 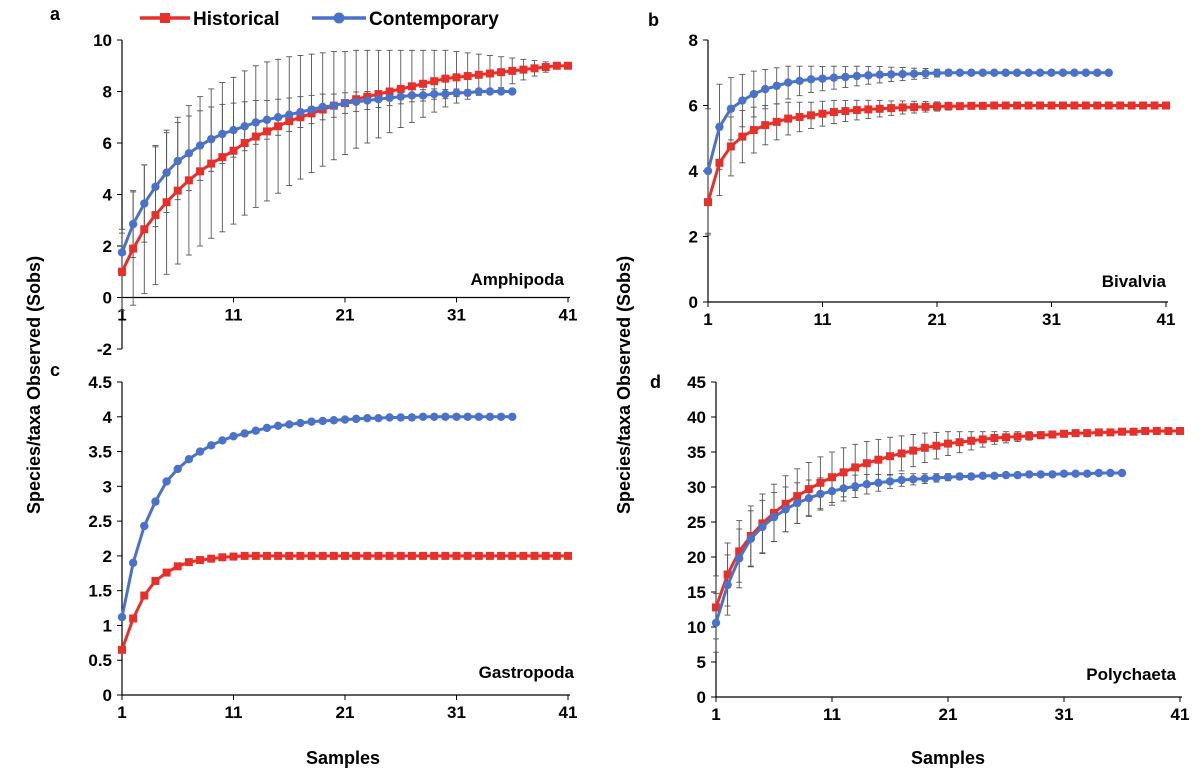 What do you see at coordinates (696, 522) in the screenshot?
I see `y-tick-label: 25` at bounding box center [696, 522].